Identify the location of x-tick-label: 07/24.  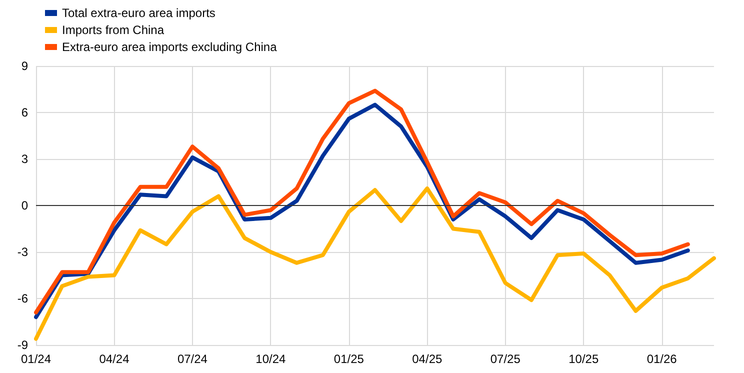
(192, 359).